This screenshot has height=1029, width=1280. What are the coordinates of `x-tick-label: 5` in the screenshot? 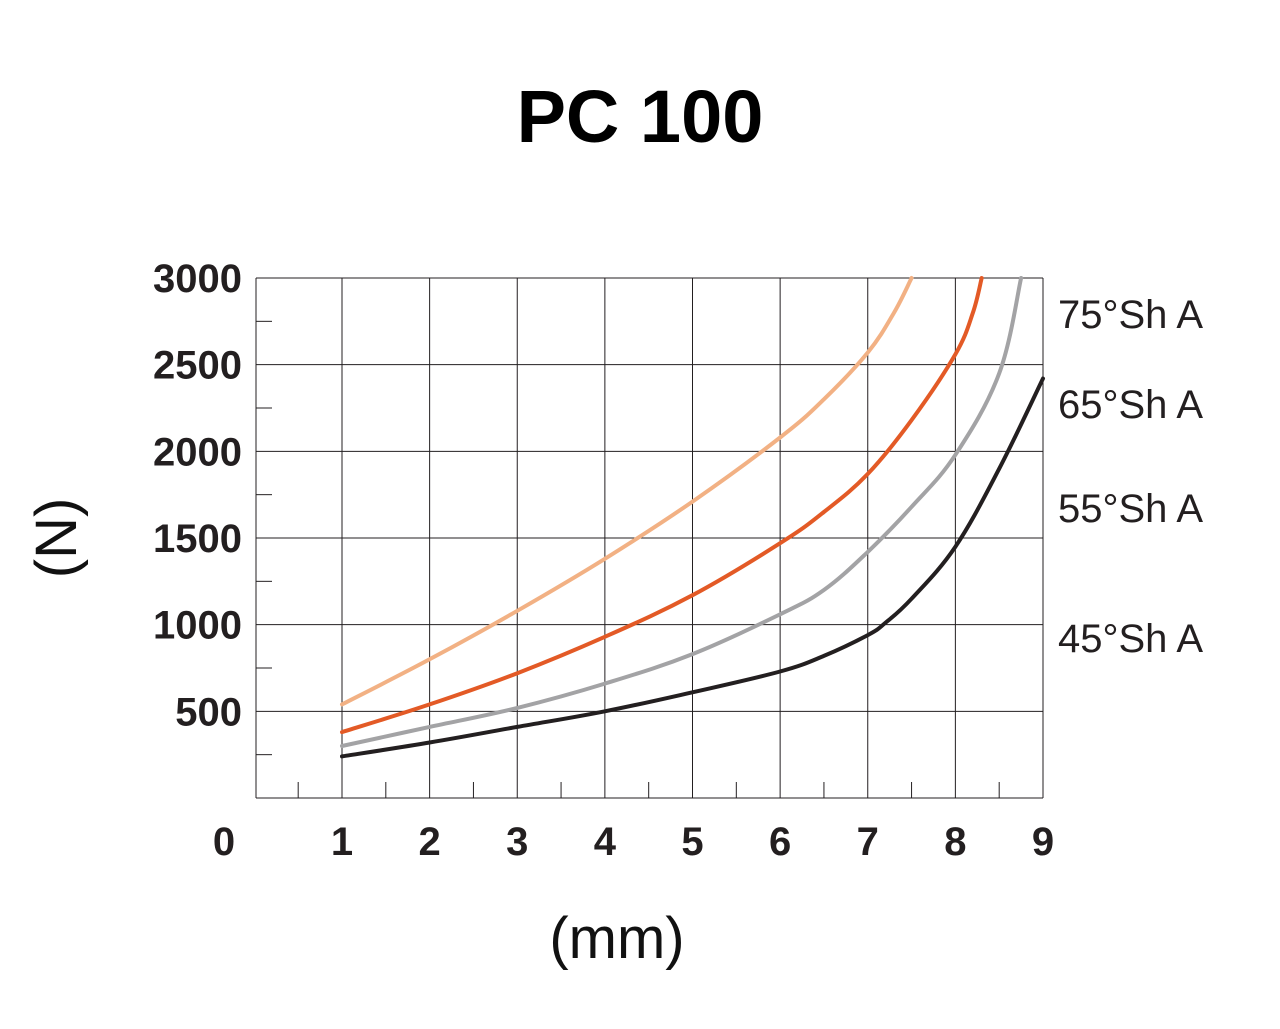 It's located at (692, 842).